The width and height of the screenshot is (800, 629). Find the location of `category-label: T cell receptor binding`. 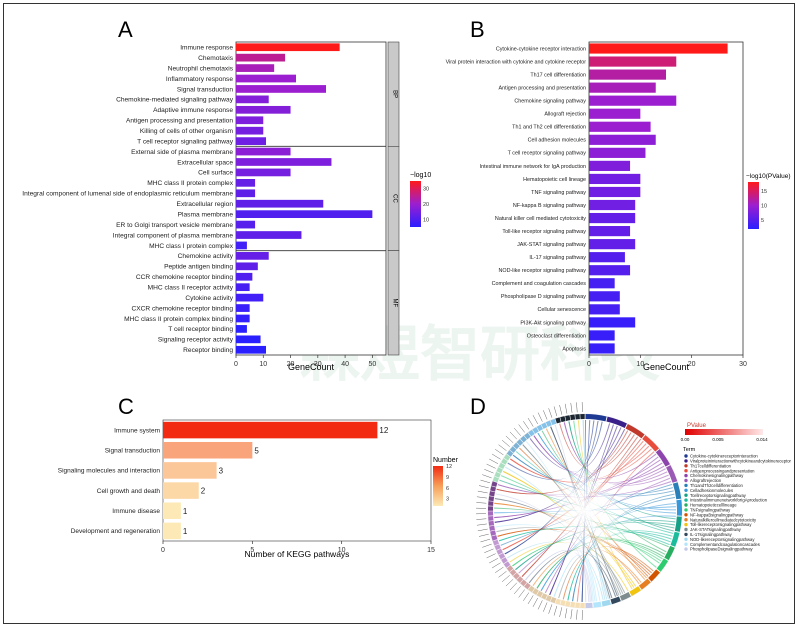

category-label: T cell receptor binding is located at coordinates (200, 329).